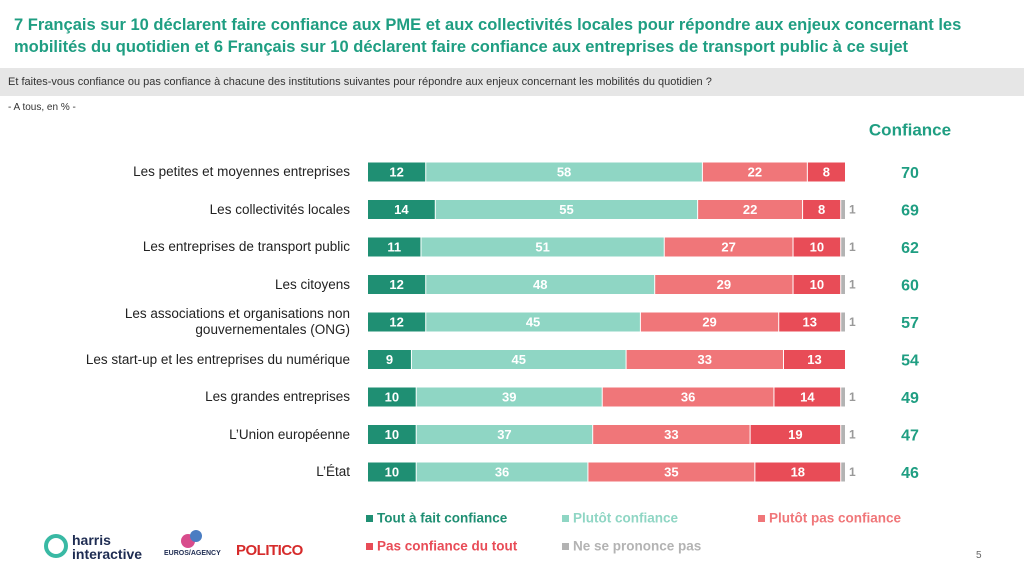  Describe the element at coordinates (277, 396) in the screenshot. I see `category-label: Les grandes entreprises` at that location.